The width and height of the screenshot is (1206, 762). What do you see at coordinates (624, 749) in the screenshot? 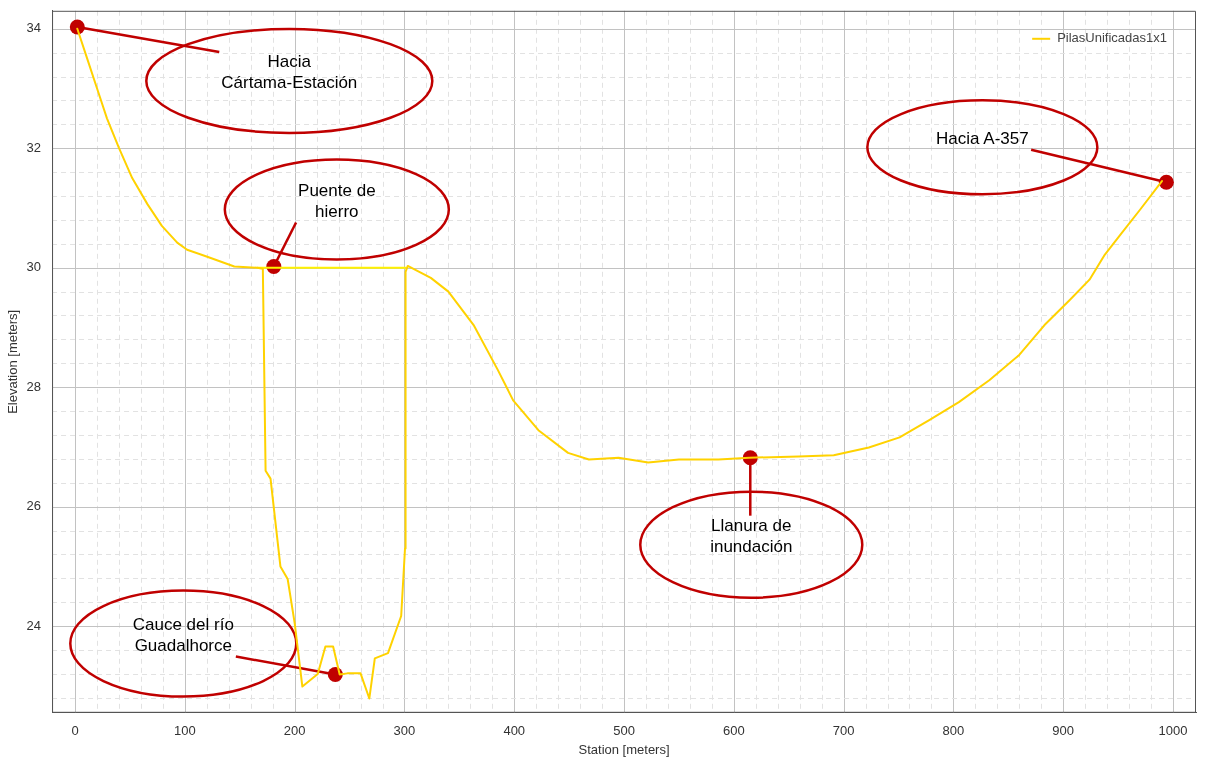
I see `x-axis-title: Station [meters]` at bounding box center [624, 749].